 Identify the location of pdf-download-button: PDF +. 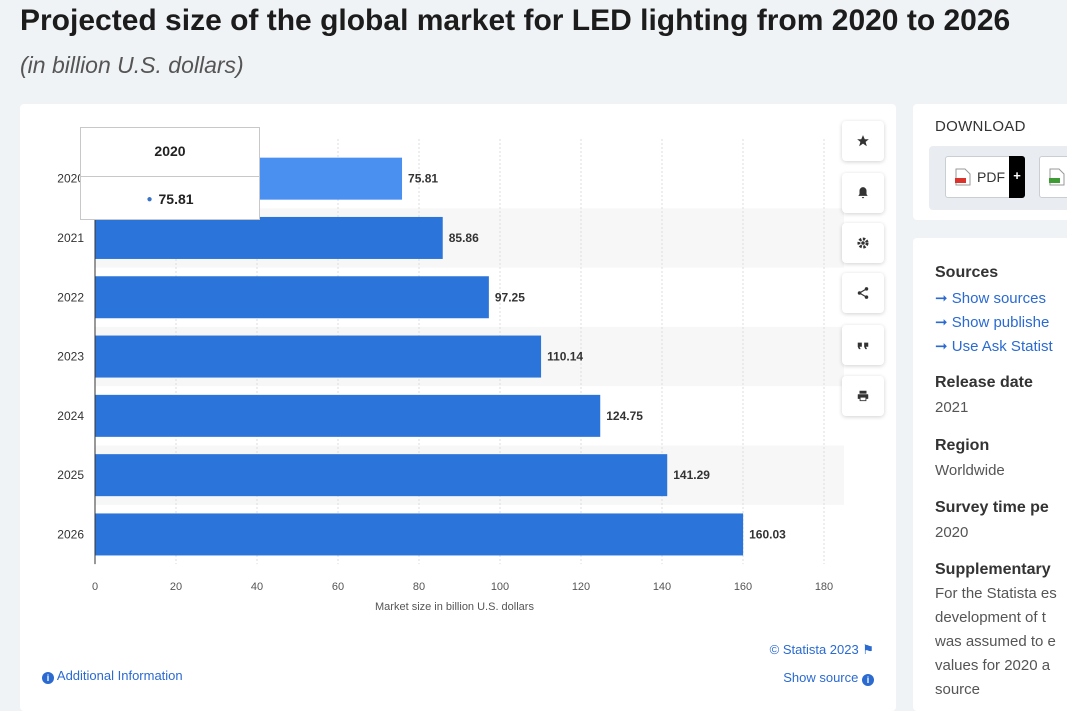
(985, 177).